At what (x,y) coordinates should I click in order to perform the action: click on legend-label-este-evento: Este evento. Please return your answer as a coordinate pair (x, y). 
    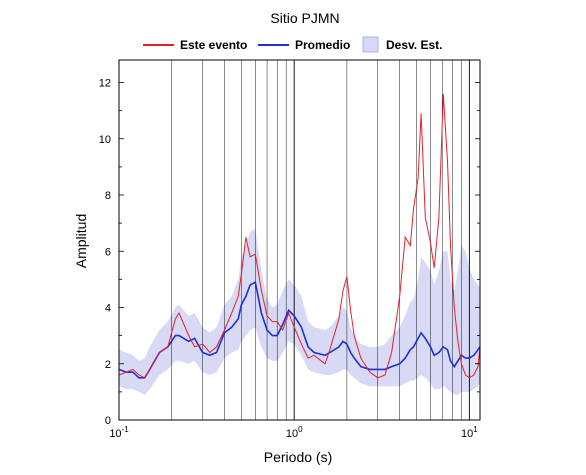
    Looking at the image, I should click on (213, 45).